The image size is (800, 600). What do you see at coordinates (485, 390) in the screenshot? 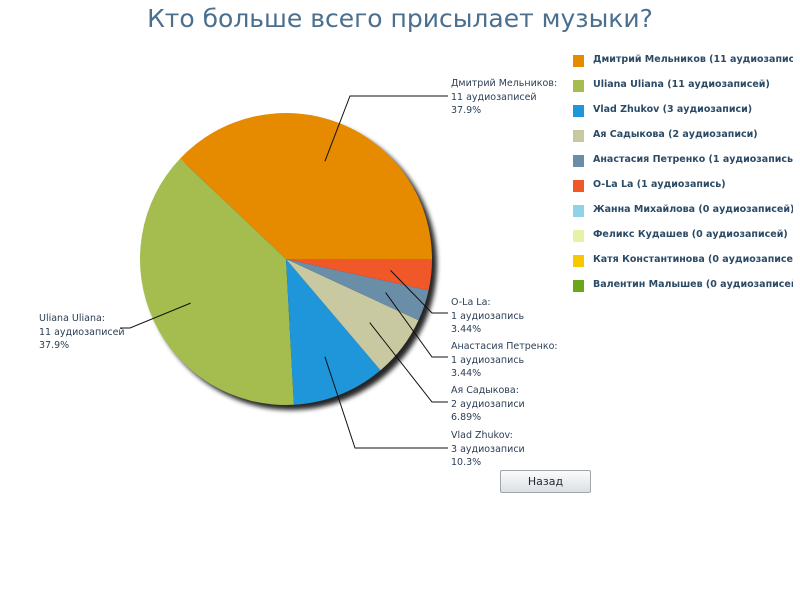
I see `callout-name: Ая Садыкова:` at bounding box center [485, 390].